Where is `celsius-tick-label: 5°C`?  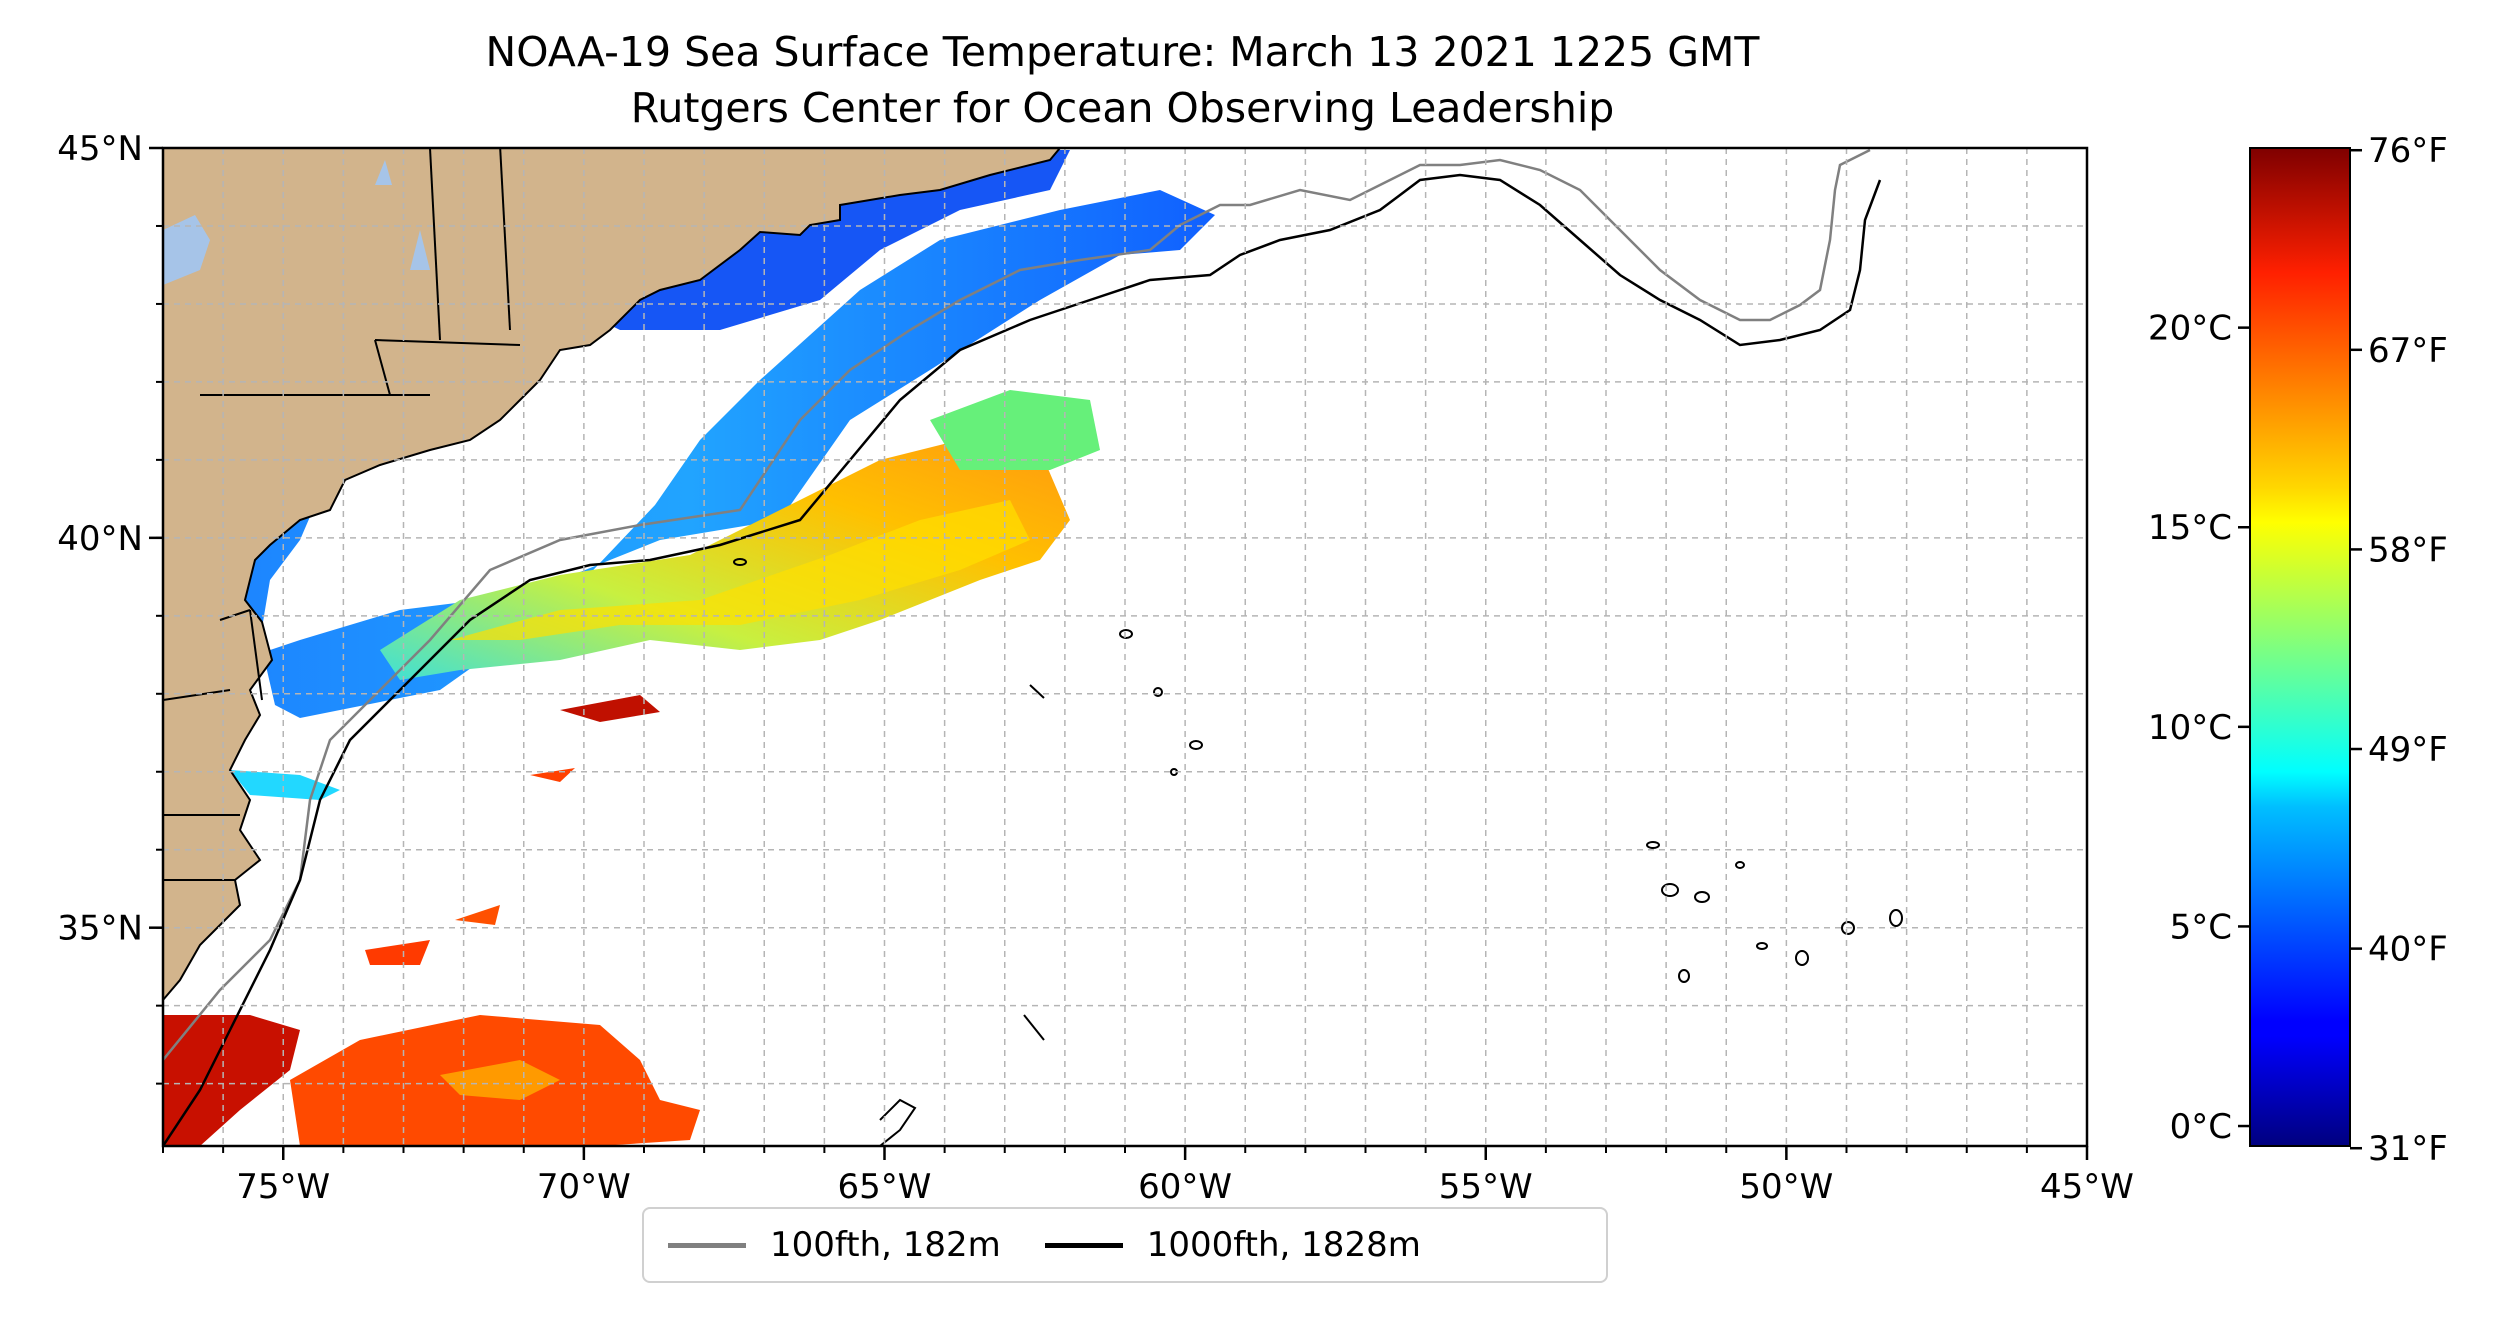
celsius-tick-label: 5°C is located at coordinates (2201, 927).